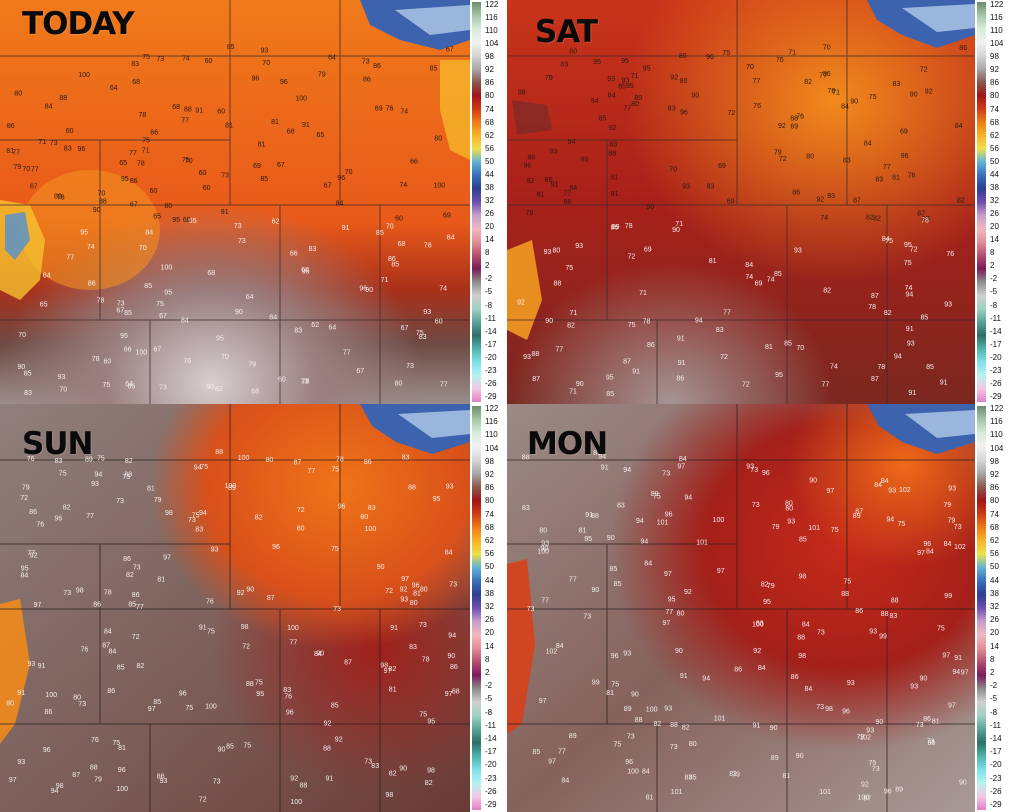  I want to click on colorbar-tick-label: -5, so click(994, 292).